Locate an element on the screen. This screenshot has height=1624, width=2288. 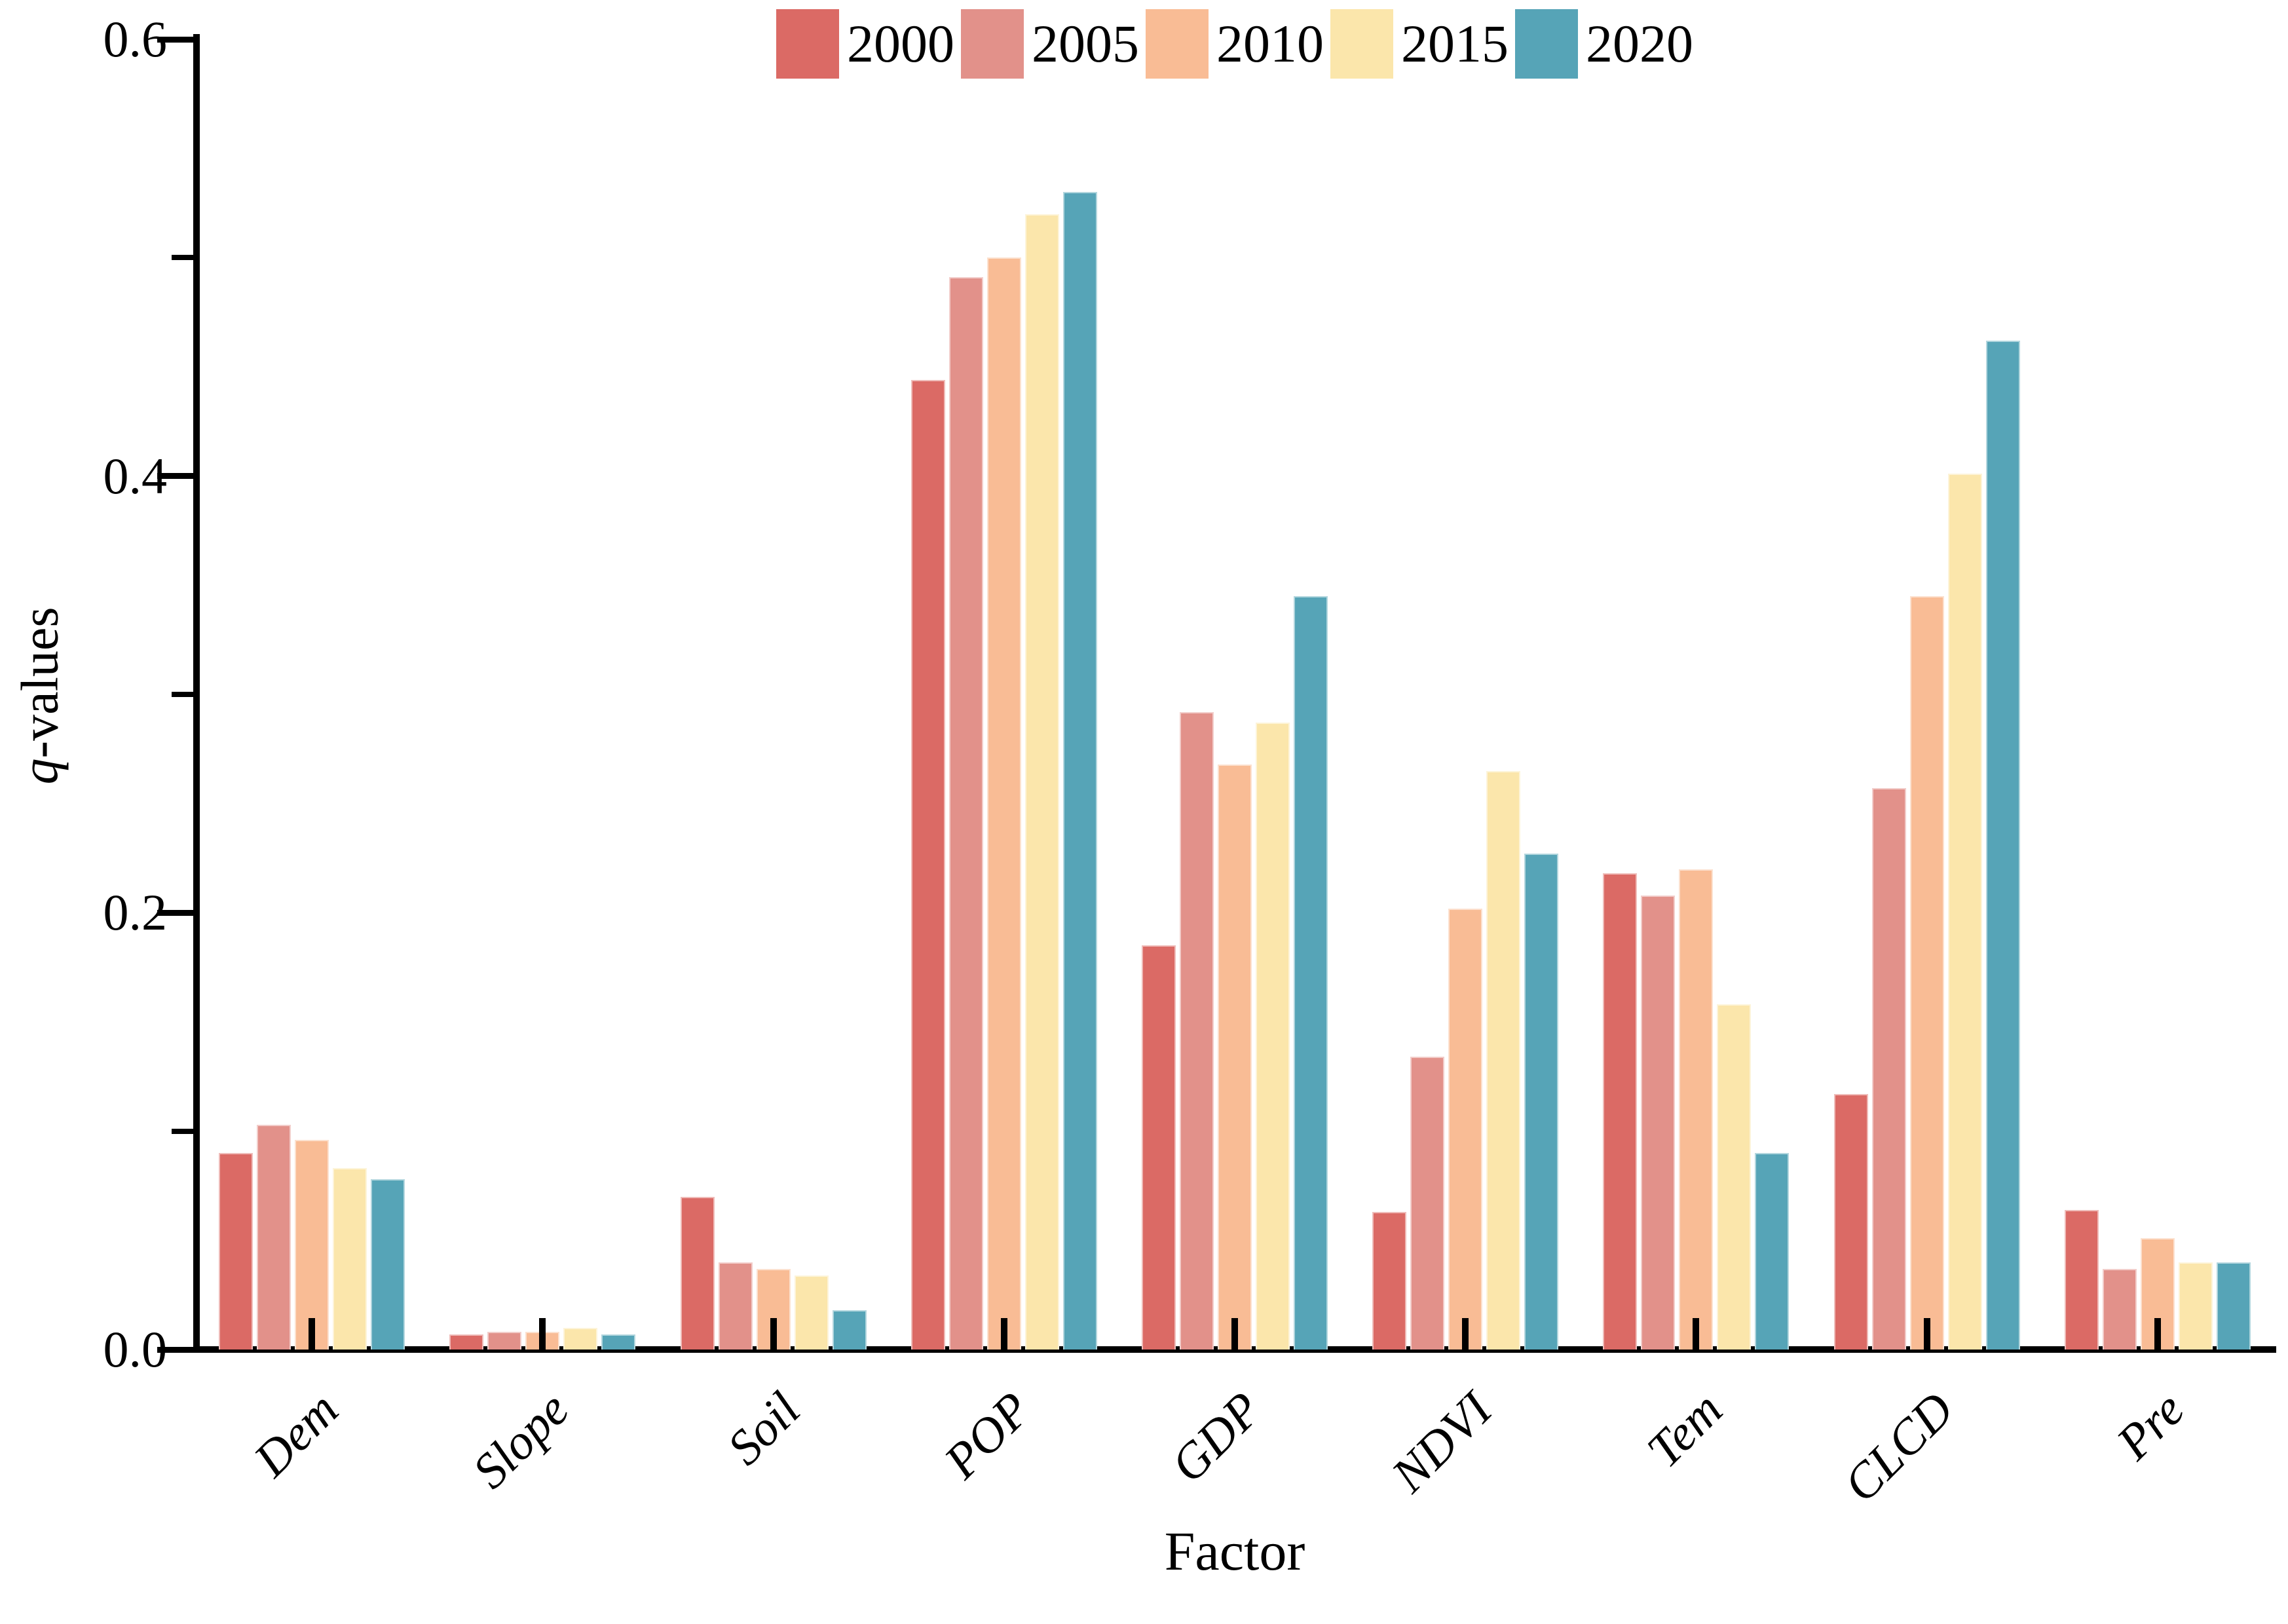
bar-Tem-2020 is located at coordinates (1773, 1251).